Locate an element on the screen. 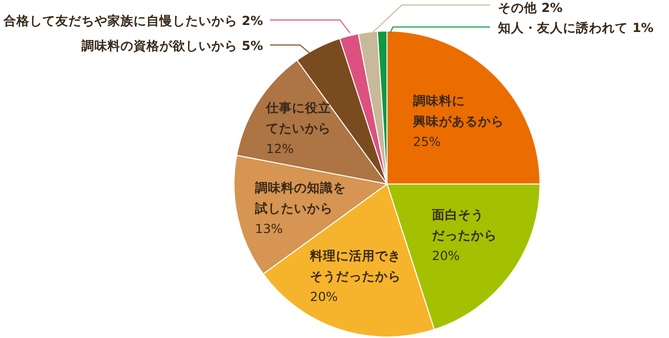 Image resolution: width=669 pixels, height=338 pixels. data-label: 13% is located at coordinates (269, 228).